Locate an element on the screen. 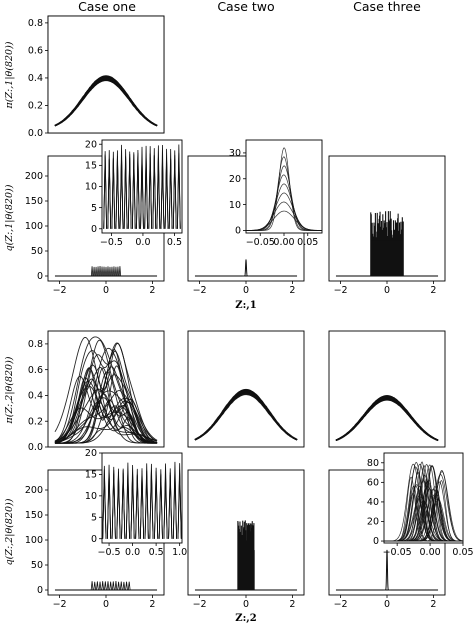 Image resolution: width=474 pixels, height=623 pixels. panel-b1-pi-c1-ytick-label: 0.4 is located at coordinates (35, 78).